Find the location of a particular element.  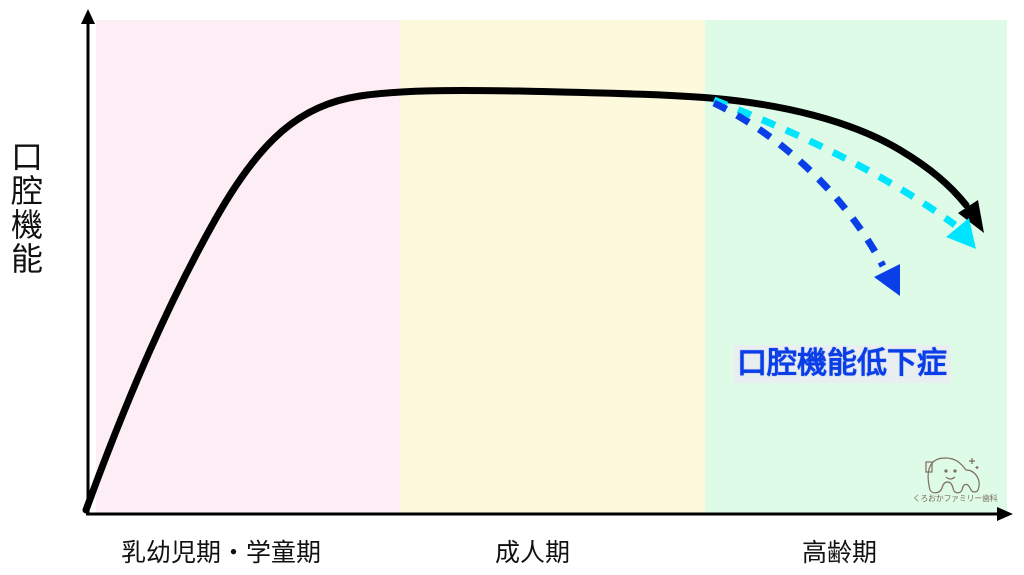

y-axis-label-char: 機 is located at coordinates (26, 225).